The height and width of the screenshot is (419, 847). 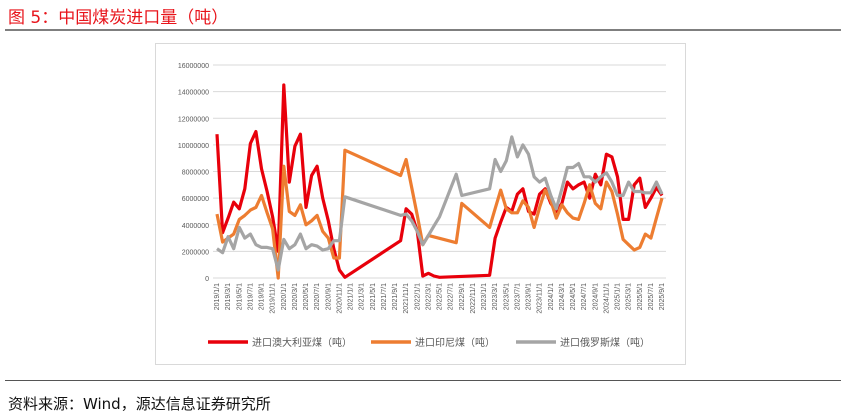 I want to click on x-tick-label: 2019/7/1, so click(x=250, y=296).